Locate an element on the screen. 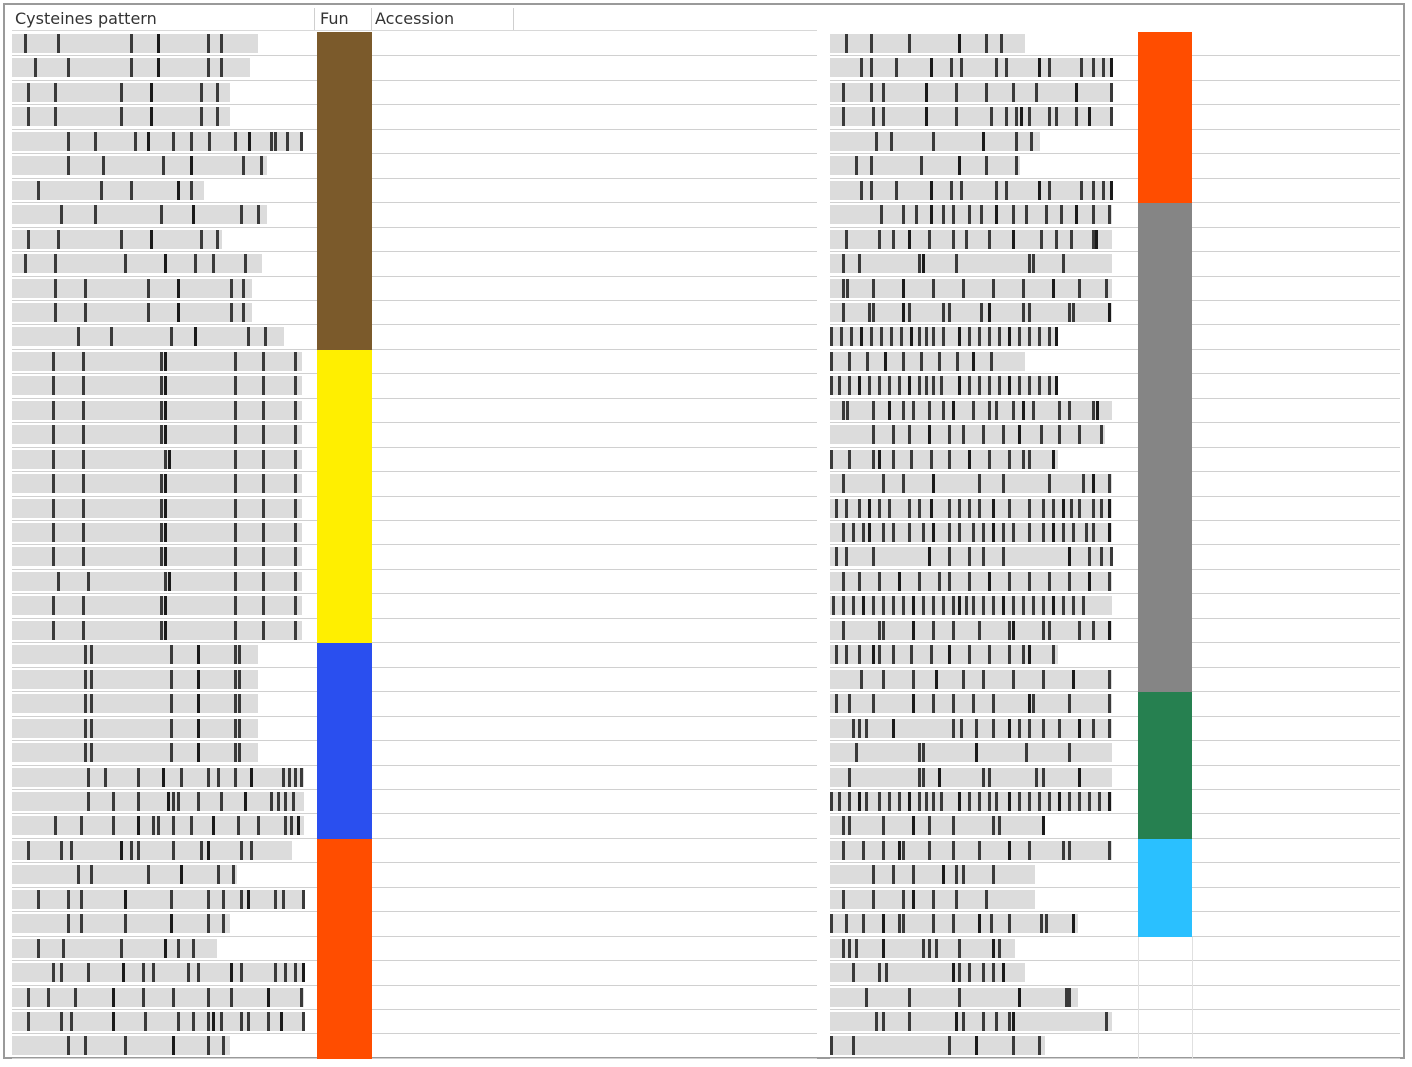 The height and width of the screenshot is (1067, 1412). header-underline is located at coordinates (414, 30).